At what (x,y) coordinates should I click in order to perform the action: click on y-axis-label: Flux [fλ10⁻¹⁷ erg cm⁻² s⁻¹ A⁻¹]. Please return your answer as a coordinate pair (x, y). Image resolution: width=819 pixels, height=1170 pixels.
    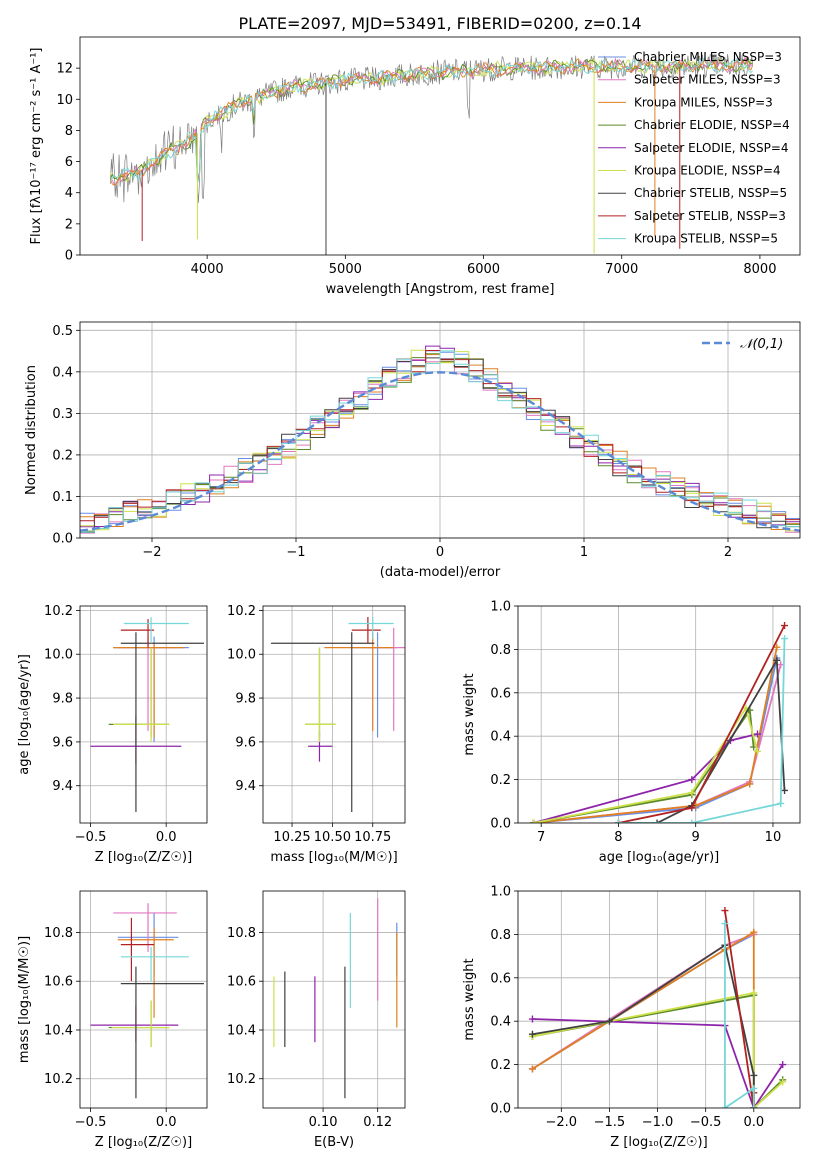
    Looking at the image, I should click on (36, 146).